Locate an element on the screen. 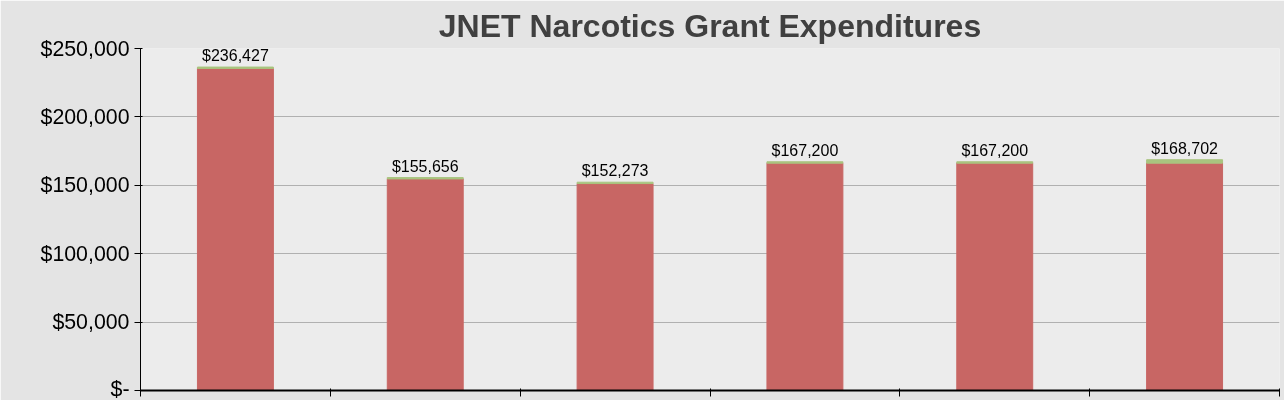 Image resolution: width=1284 pixels, height=400 pixels. total-label: $168,702 is located at coordinates (1185, 148).